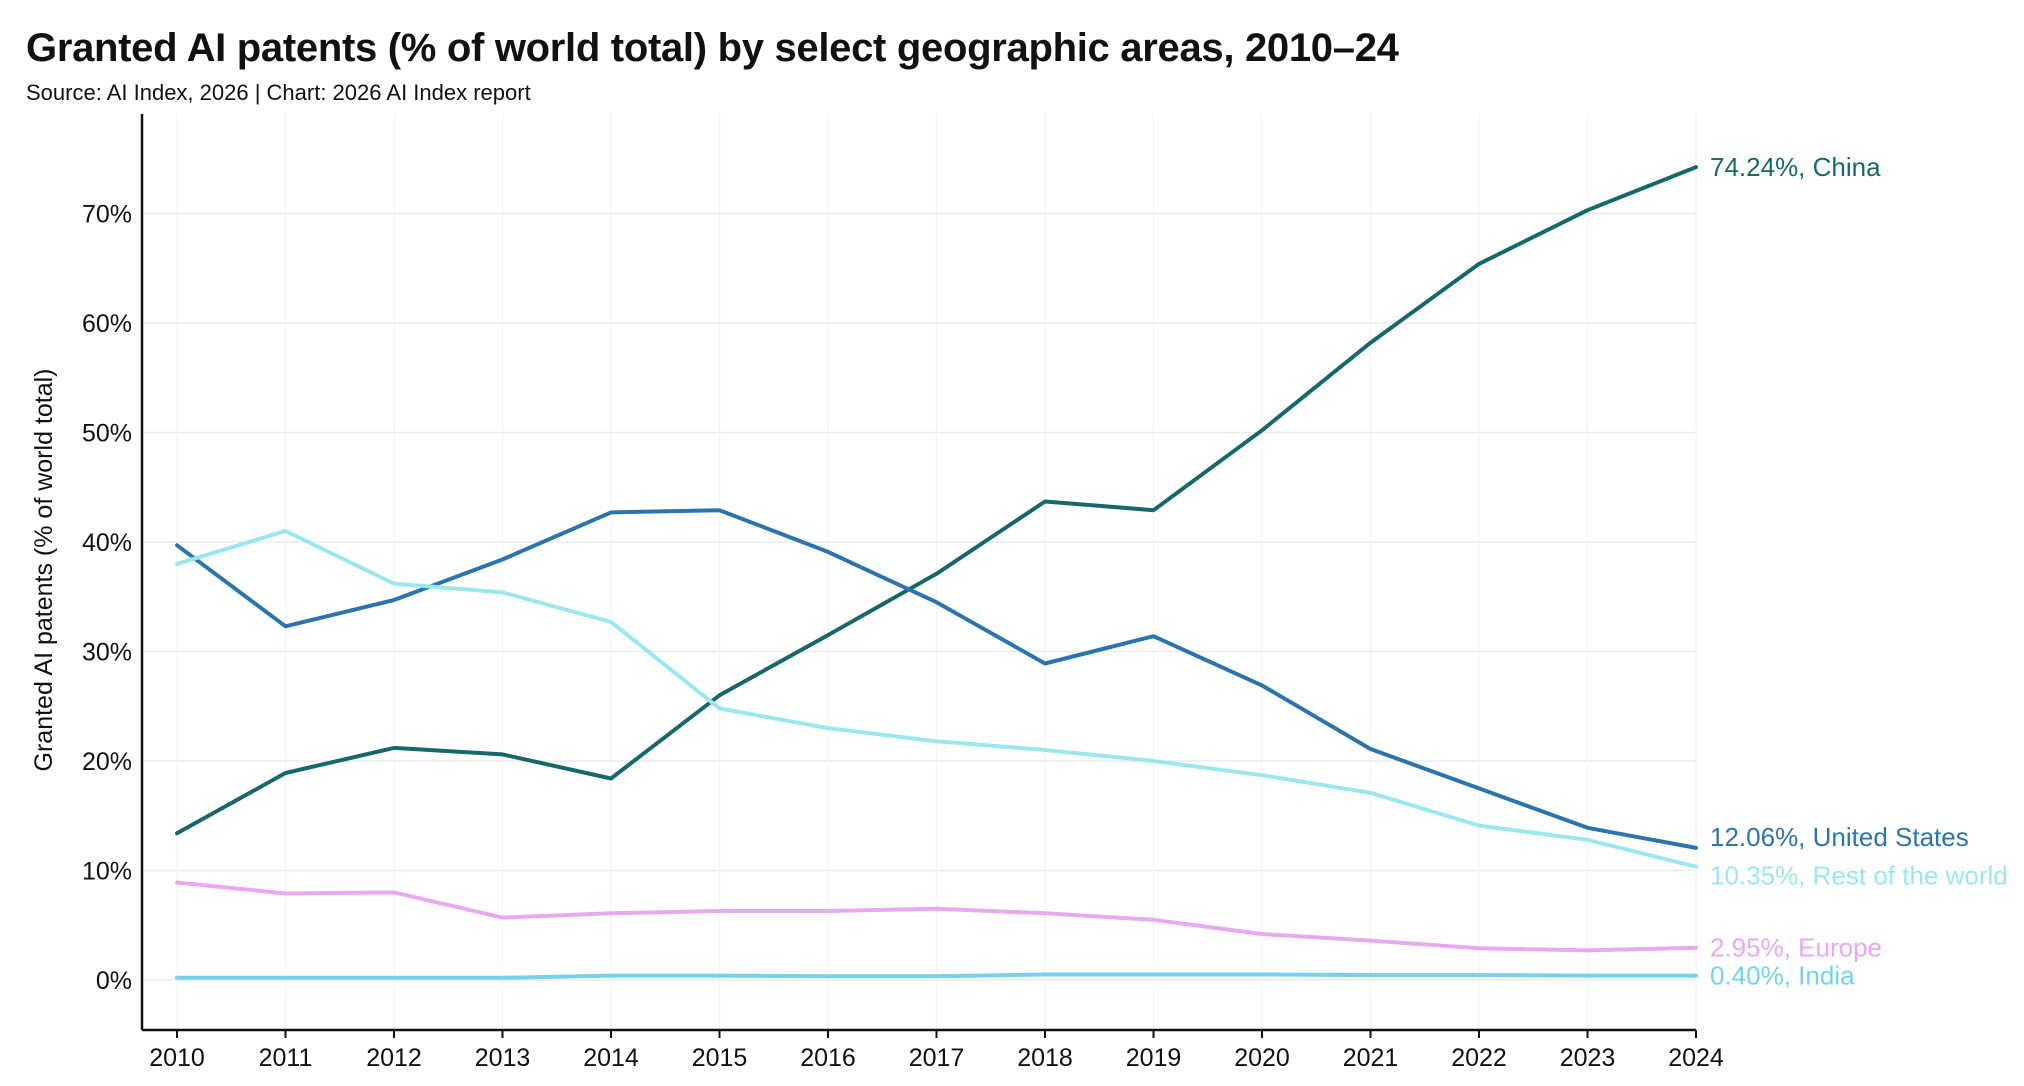  Describe the element at coordinates (1262, 1058) in the screenshot. I see `x-tick-label: 2020` at that location.